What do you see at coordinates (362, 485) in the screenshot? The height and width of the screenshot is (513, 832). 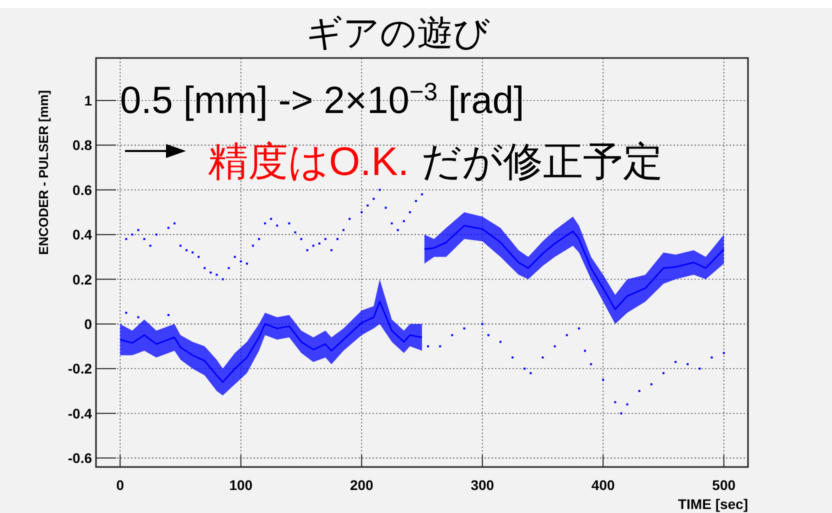 I see `x-tick-label: 200` at bounding box center [362, 485].